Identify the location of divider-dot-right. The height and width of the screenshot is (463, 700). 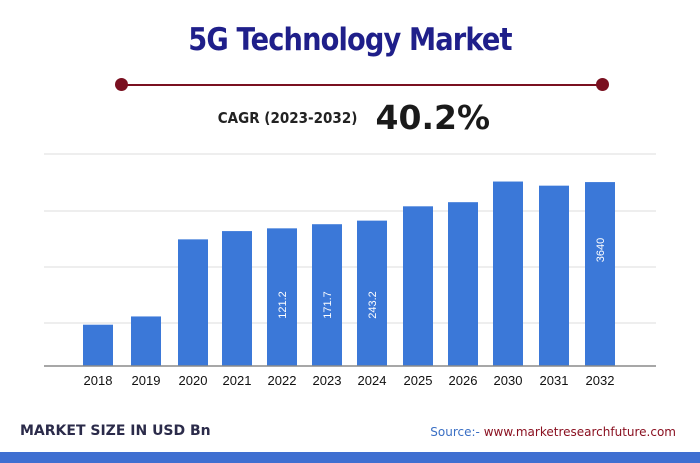
(602, 84).